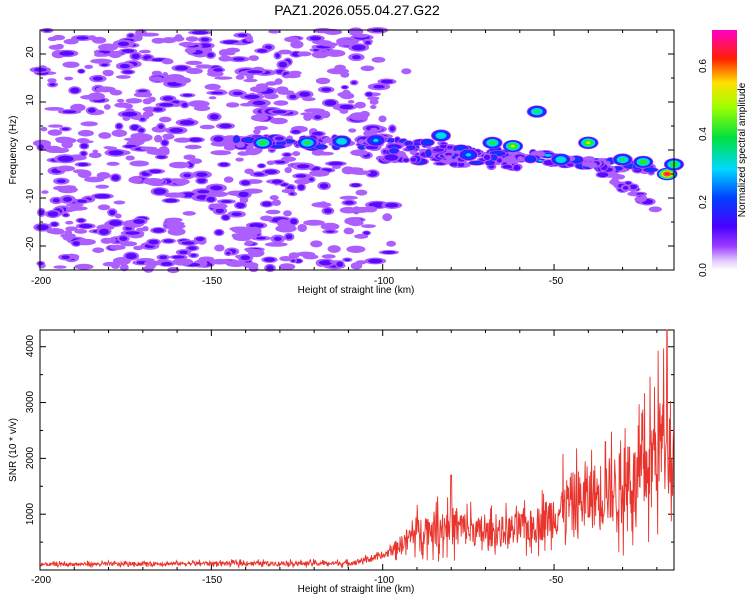 The image size is (750, 600). I want to click on bottom-ytick-label: 1000, so click(30, 513).